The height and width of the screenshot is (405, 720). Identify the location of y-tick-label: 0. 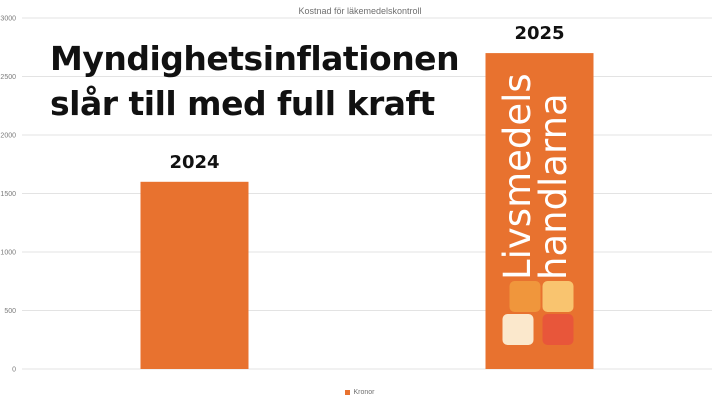
(14, 370).